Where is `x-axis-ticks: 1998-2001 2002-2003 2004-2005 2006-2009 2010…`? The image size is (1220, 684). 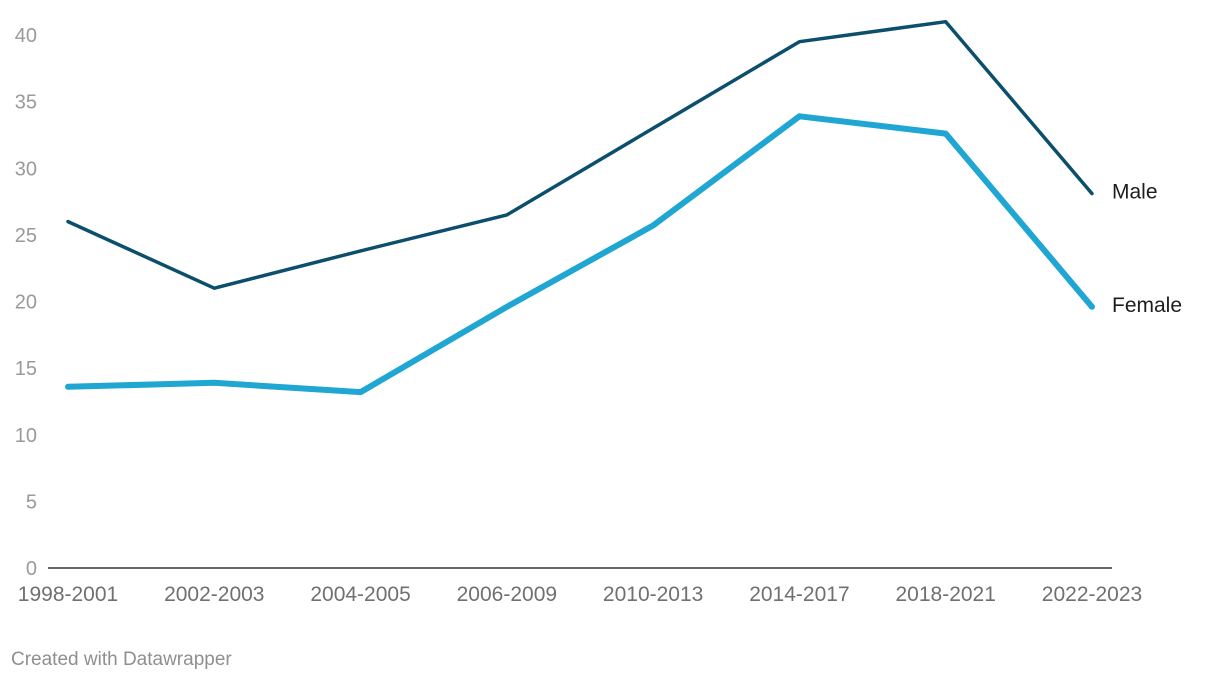
x-axis-ticks: 1998-2001 2002-2003 2004-2005 2006-2009 2010… is located at coordinates (580, 594).